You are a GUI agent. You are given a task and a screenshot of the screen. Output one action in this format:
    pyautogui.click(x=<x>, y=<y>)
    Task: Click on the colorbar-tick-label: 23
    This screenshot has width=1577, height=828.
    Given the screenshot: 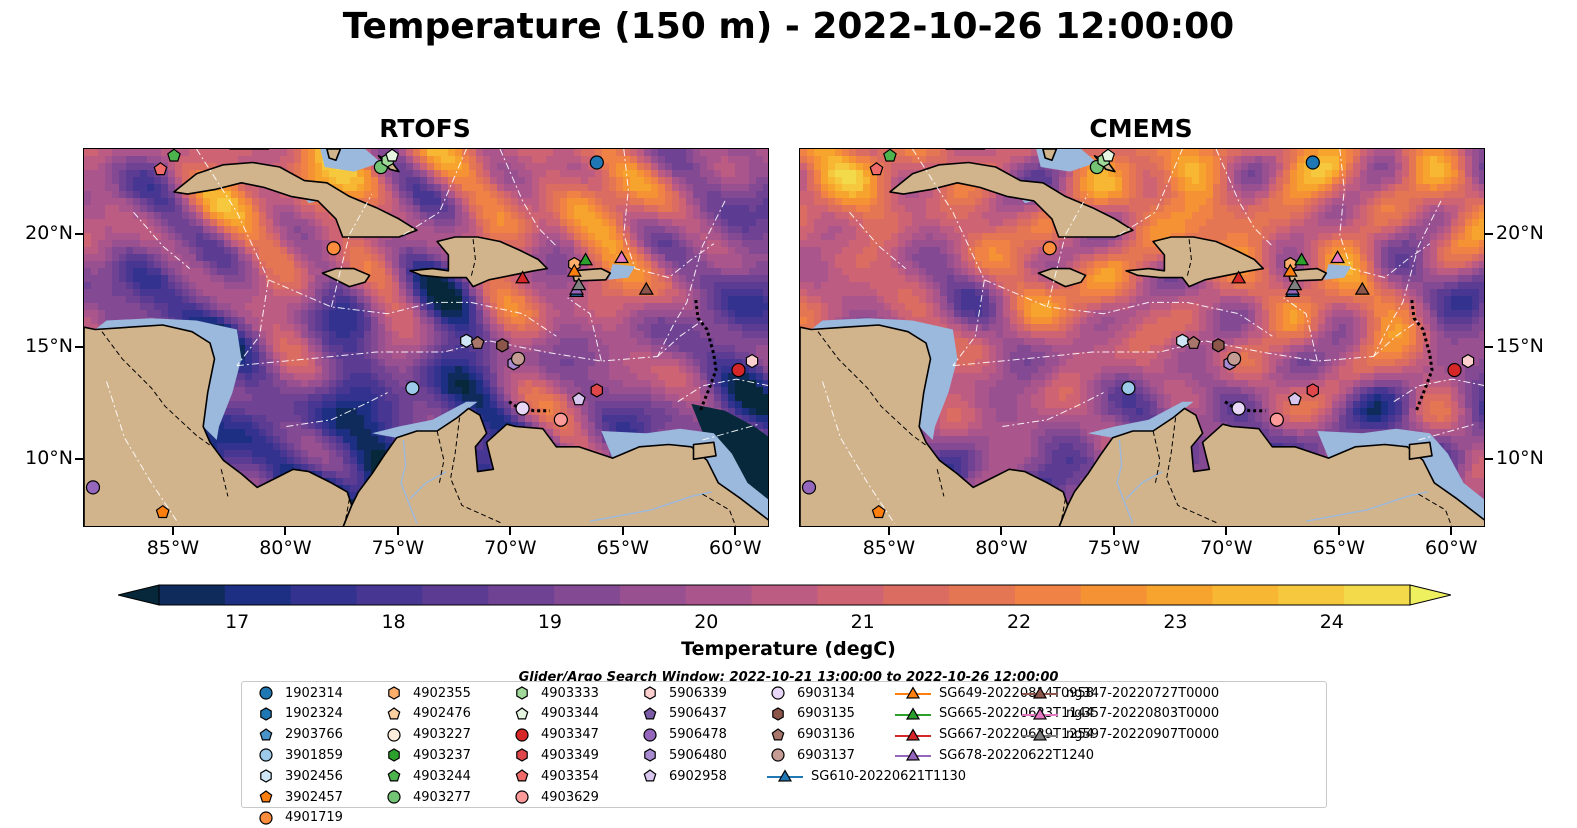 What is the action you would take?
    pyautogui.click(x=1175, y=622)
    